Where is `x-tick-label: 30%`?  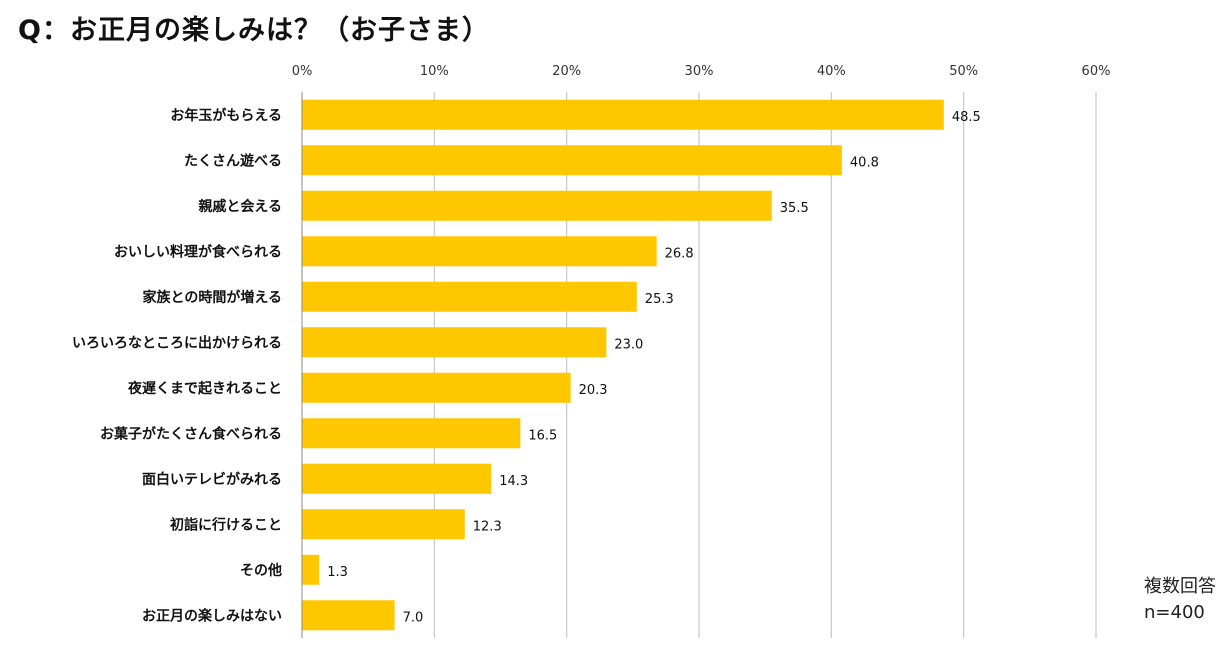 x-tick-label: 30% is located at coordinates (699, 71).